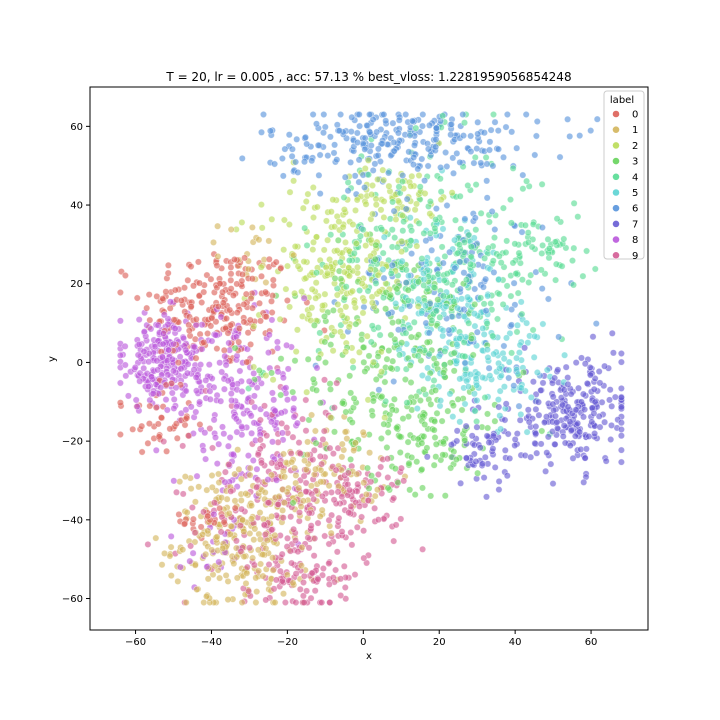 The height and width of the screenshot is (720, 720). Describe the element at coordinates (76, 206) in the screenshot. I see `y-tick-label: 40` at that location.